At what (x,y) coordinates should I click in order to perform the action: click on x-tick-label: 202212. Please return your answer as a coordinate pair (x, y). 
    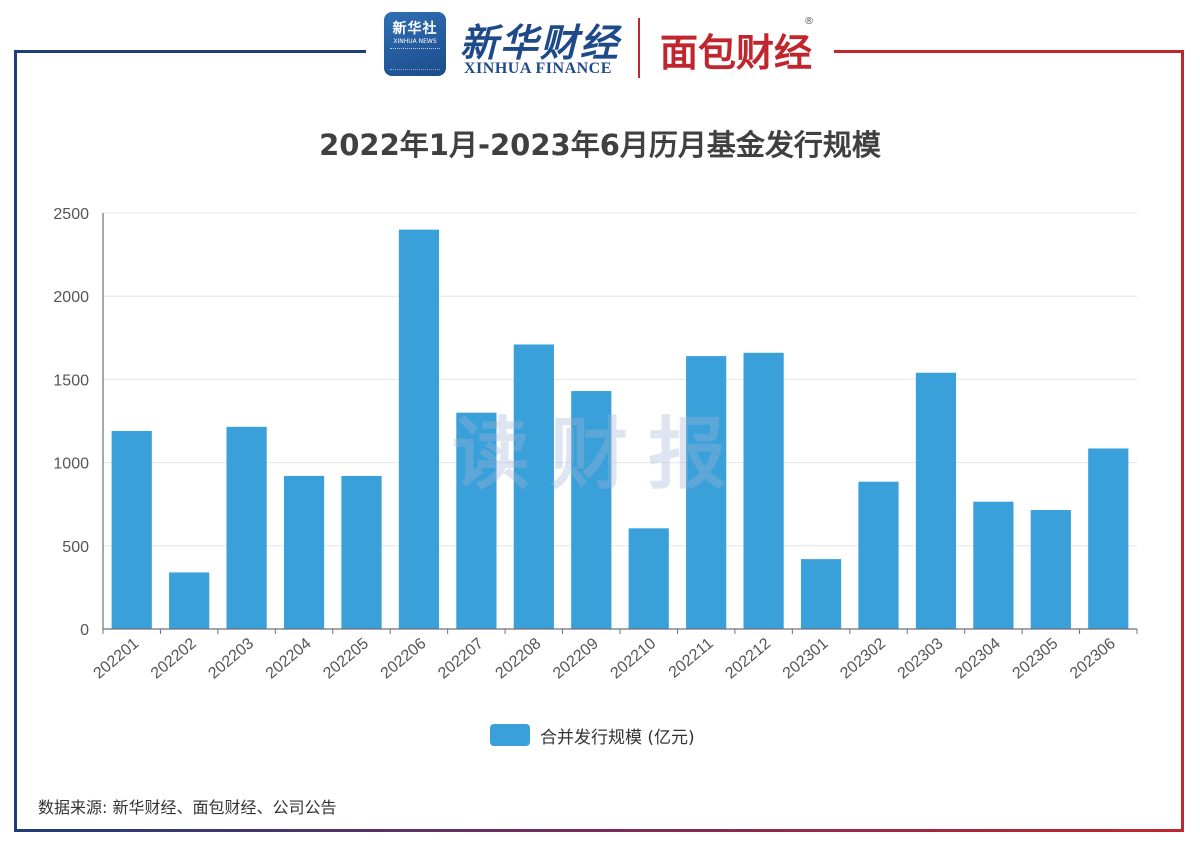
    Looking at the image, I should click on (748, 658).